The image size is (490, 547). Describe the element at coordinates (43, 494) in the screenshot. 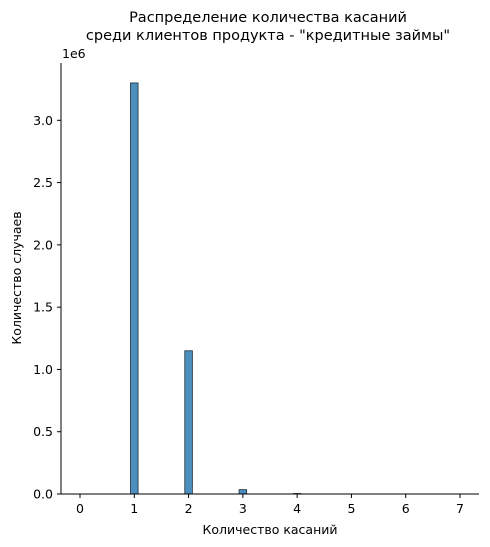

I see `y-tick-label: 0.0` at that location.